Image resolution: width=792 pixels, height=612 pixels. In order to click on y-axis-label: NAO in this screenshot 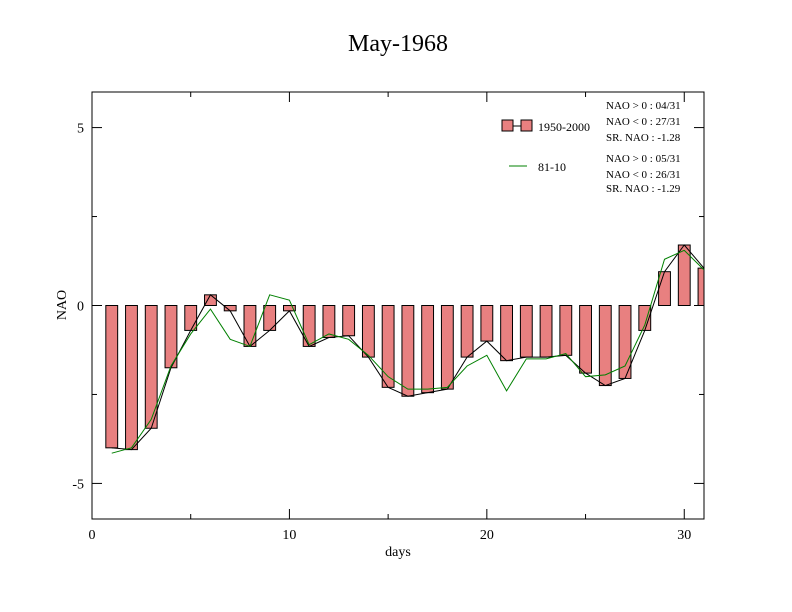, I will do `click(62, 305)`.